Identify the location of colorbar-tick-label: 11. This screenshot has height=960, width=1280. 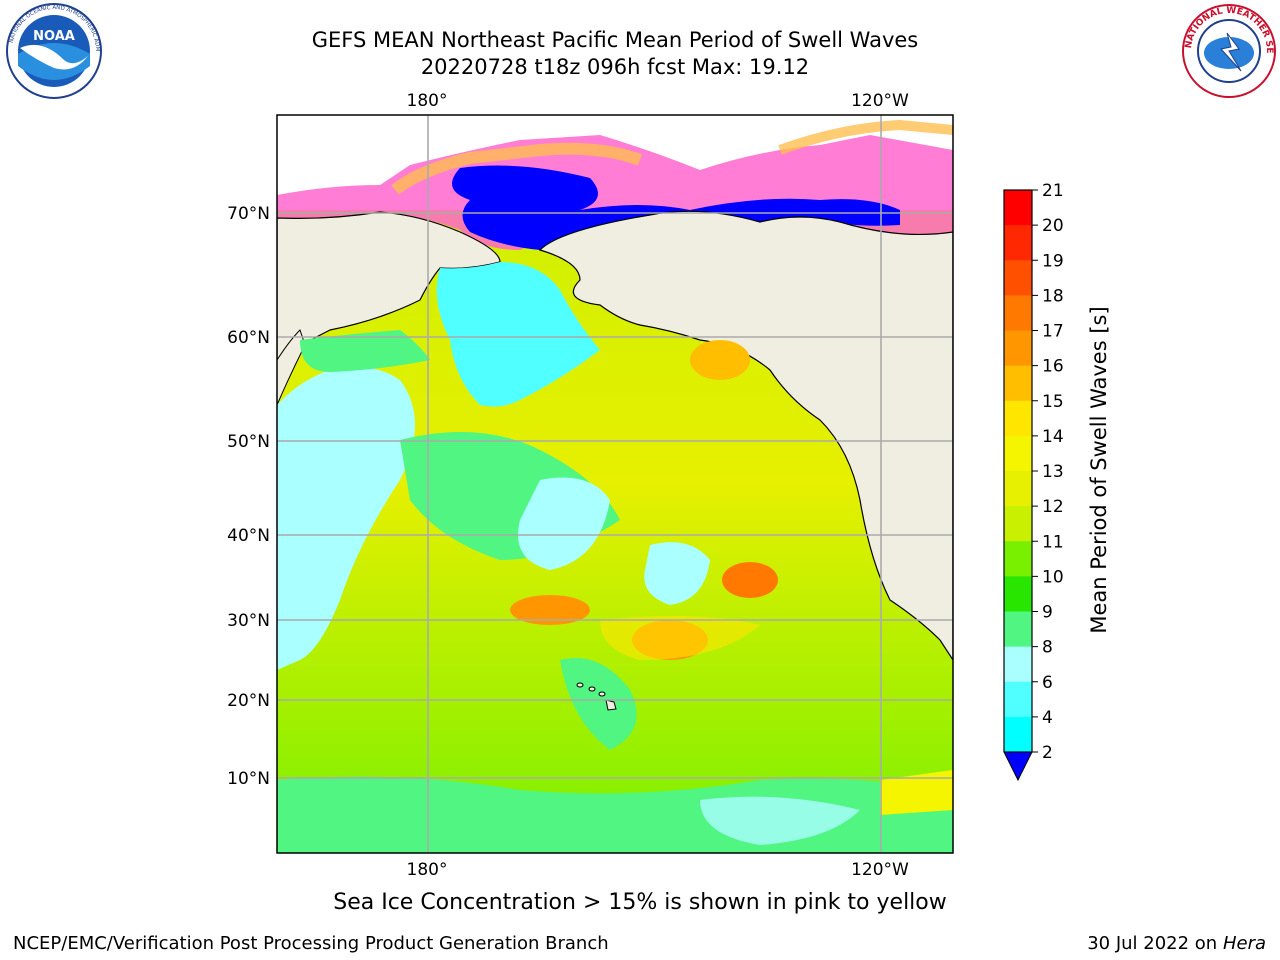
(1053, 542).